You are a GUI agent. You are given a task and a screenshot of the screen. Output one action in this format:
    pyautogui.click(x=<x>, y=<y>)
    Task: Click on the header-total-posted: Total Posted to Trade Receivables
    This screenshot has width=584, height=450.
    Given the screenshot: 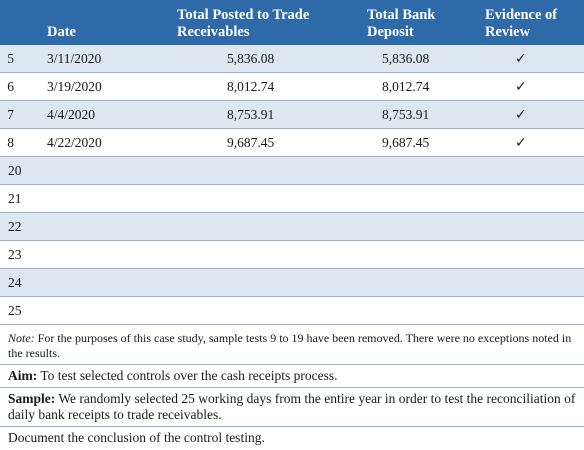 What is the action you would take?
    pyautogui.click(x=243, y=24)
    